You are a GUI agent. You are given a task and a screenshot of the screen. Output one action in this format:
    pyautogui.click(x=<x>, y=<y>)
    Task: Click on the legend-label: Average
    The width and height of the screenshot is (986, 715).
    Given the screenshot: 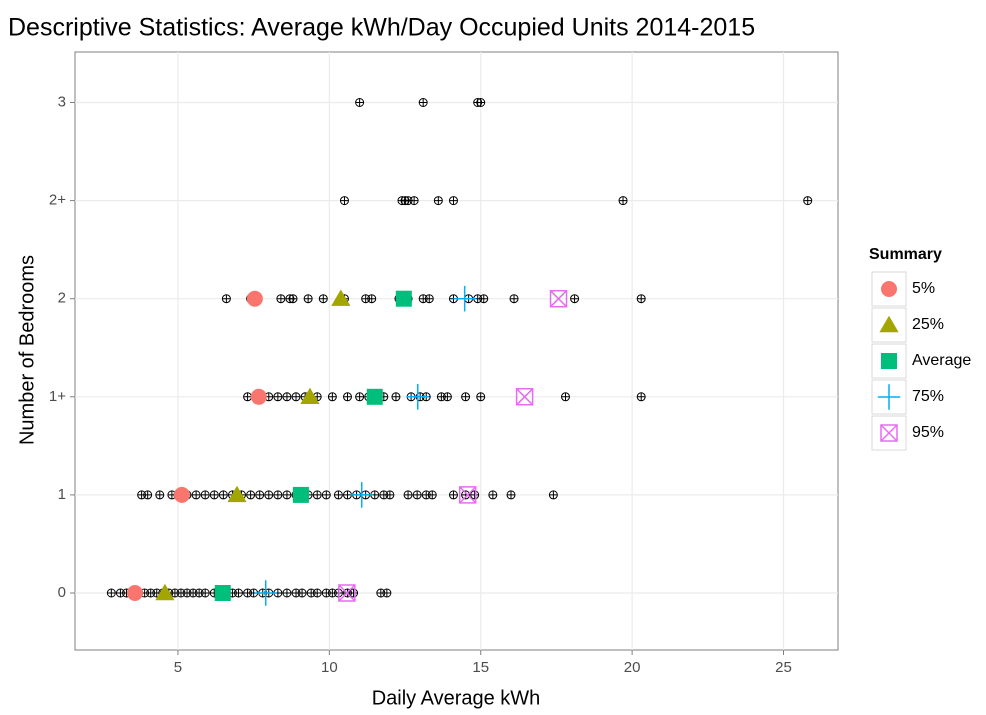 What is the action you would take?
    pyautogui.click(x=941, y=360)
    